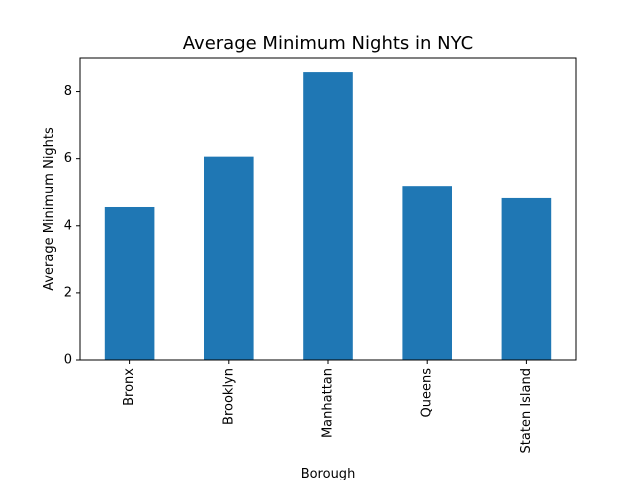  I want to click on bar-manhattan, so click(328, 216).